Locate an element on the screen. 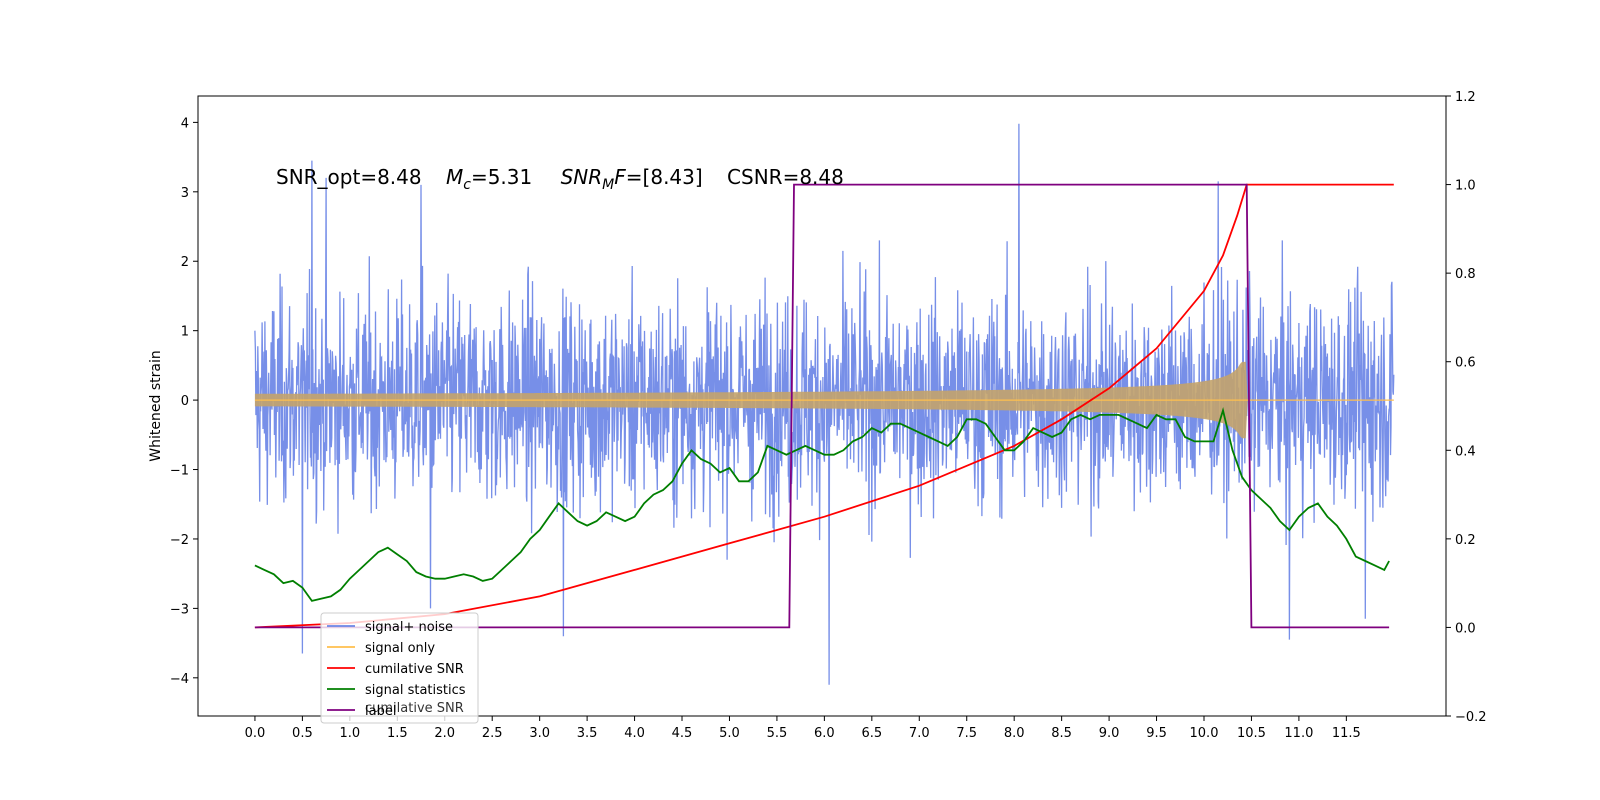 Image resolution: width=1600 pixels, height=800 pixels. x-tick-label: 0.5 is located at coordinates (302, 733).